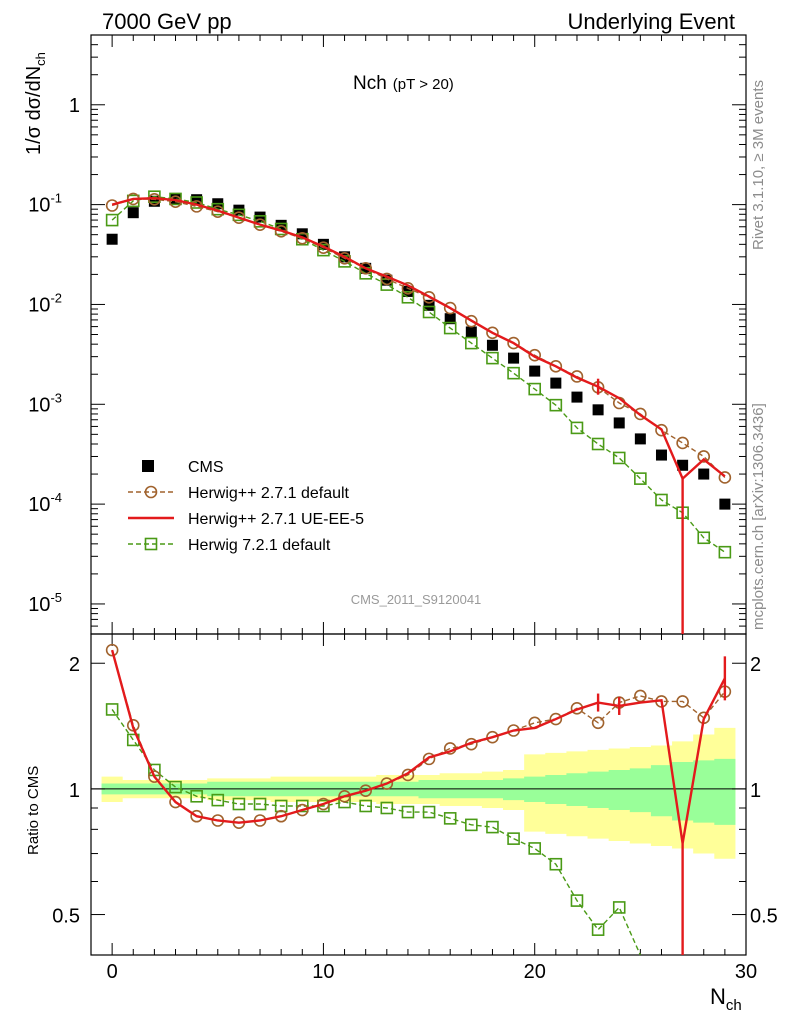 The height and width of the screenshot is (1024, 786). What do you see at coordinates (34, 110) in the screenshot?
I see `y-axis-title-top-main: 1/σ dσ/dN` at bounding box center [34, 110].